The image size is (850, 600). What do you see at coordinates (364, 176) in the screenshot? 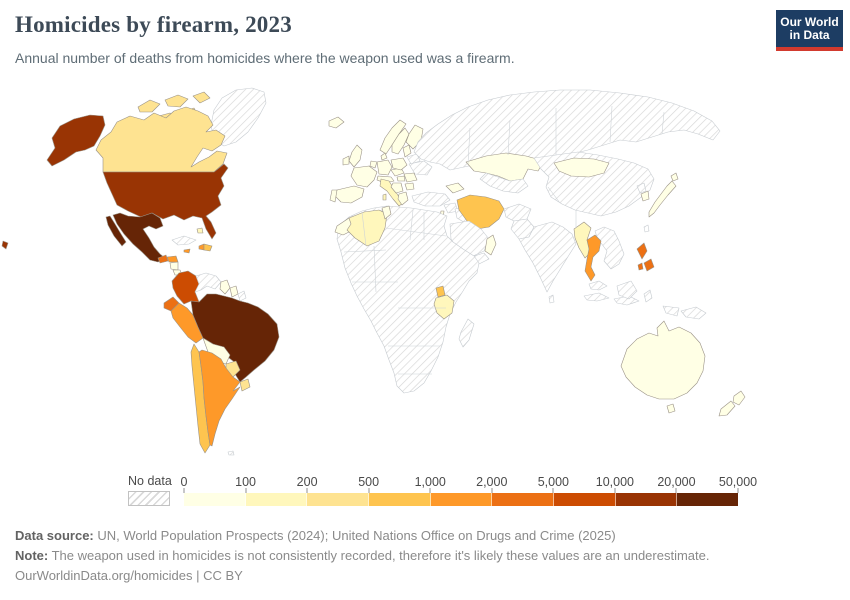
I see `country-france` at bounding box center [364, 176].